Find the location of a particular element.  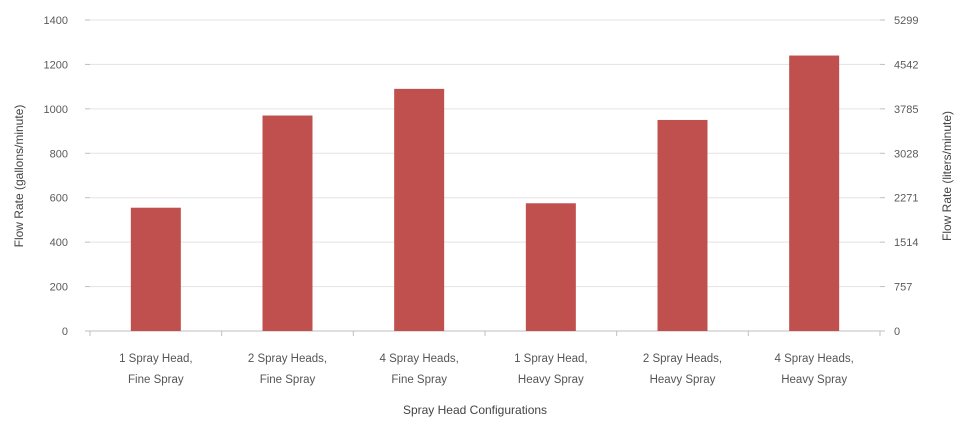

y-right-tick-label: 1514 is located at coordinates (906, 243).